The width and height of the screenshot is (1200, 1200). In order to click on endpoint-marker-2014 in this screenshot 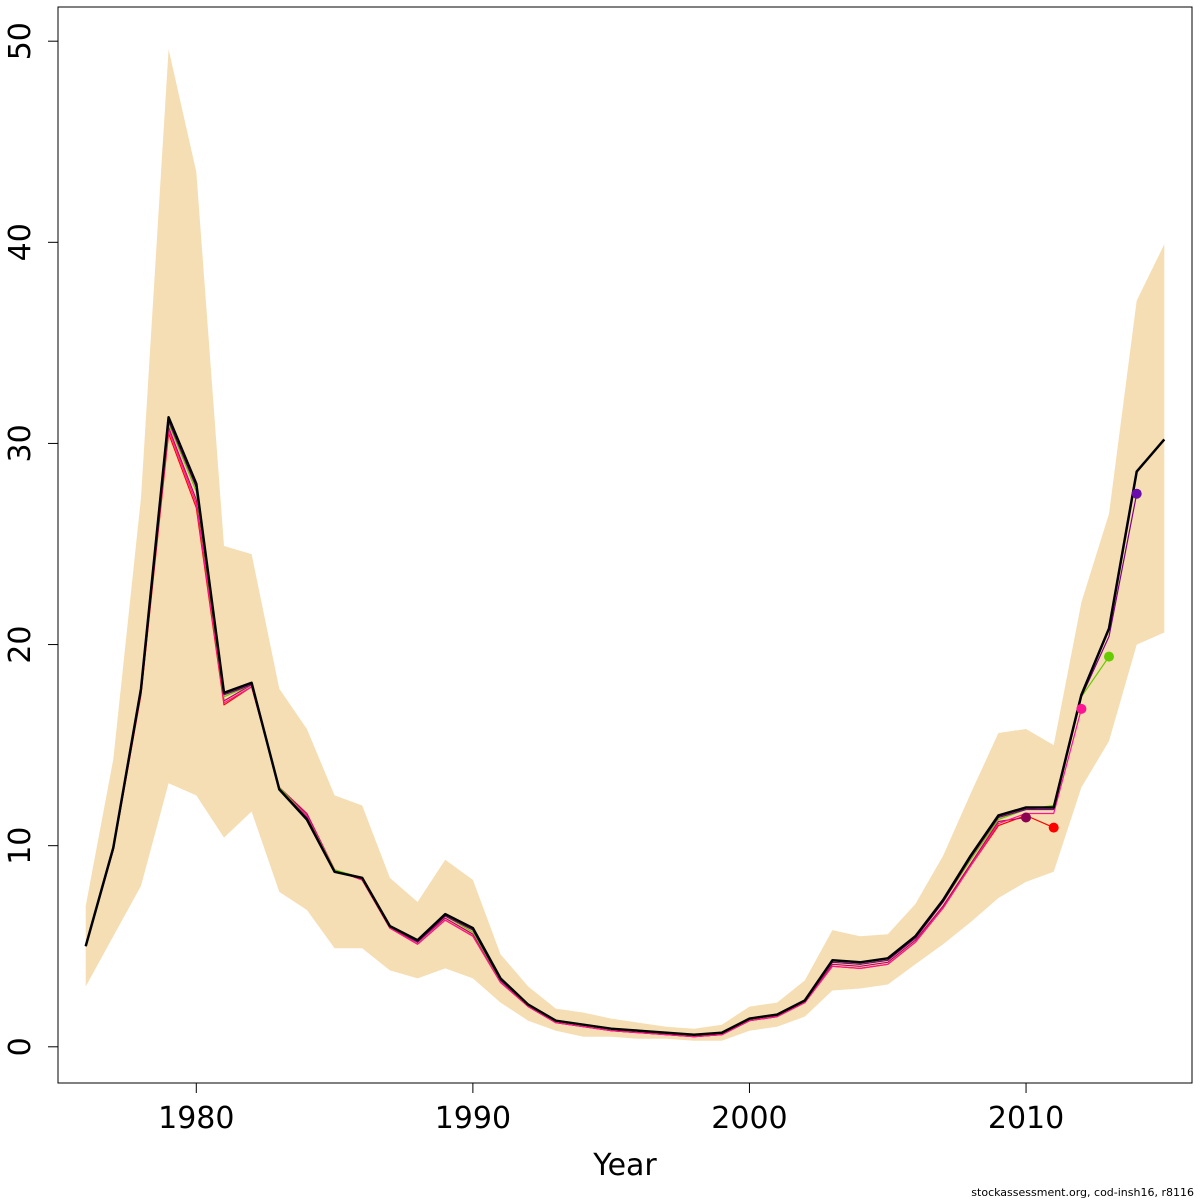, I will do `click(1136, 493)`.